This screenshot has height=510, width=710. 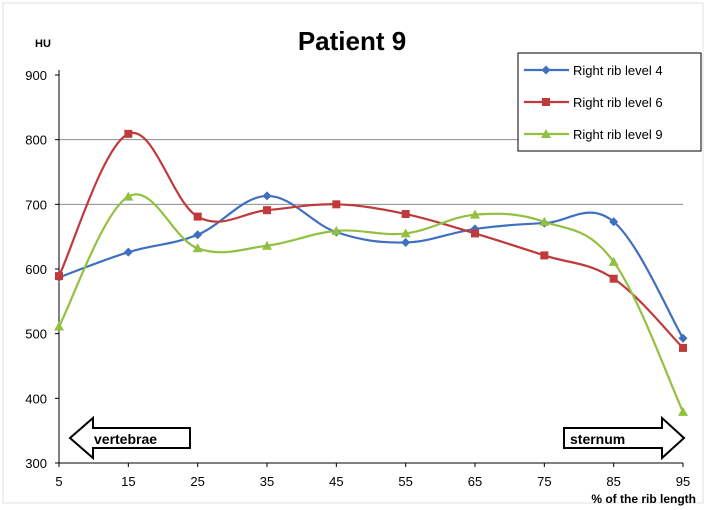 I want to click on y-tick-label: 400, so click(x=36, y=398).